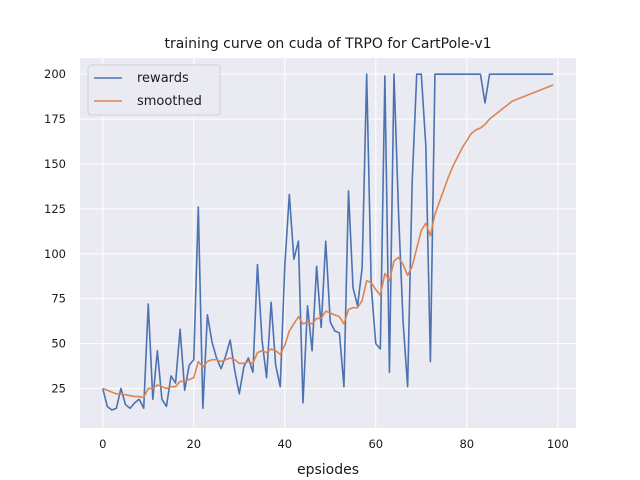  What do you see at coordinates (55, 209) in the screenshot?
I see `y-tick-label: 125` at bounding box center [55, 209].